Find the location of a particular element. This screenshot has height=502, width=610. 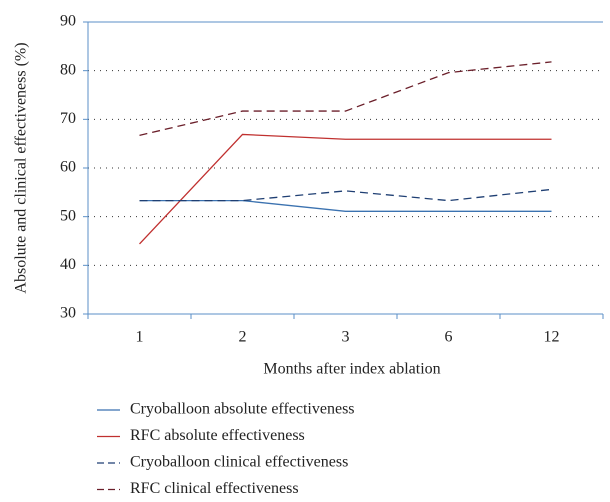

y-tick-label: 40 is located at coordinates (68, 264).